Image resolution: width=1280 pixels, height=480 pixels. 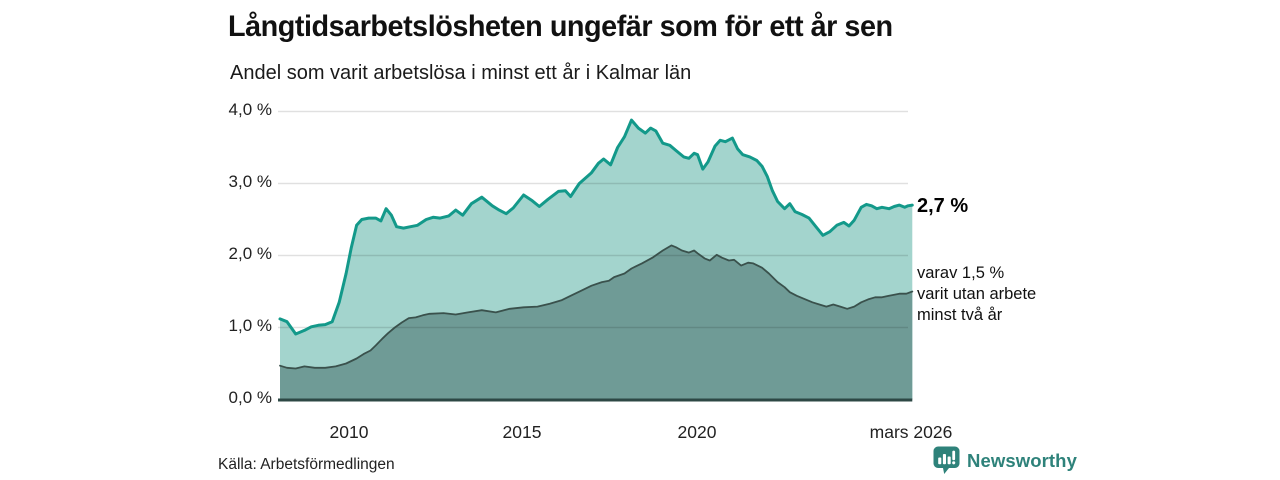 I want to click on newsworthy-wordmark: Newsworthy, so click(x=1022, y=460).